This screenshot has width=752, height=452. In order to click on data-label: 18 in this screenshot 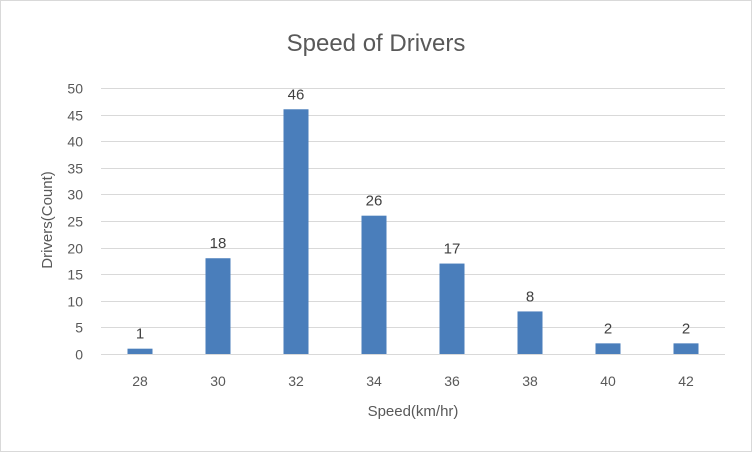, I will do `click(218, 243)`.